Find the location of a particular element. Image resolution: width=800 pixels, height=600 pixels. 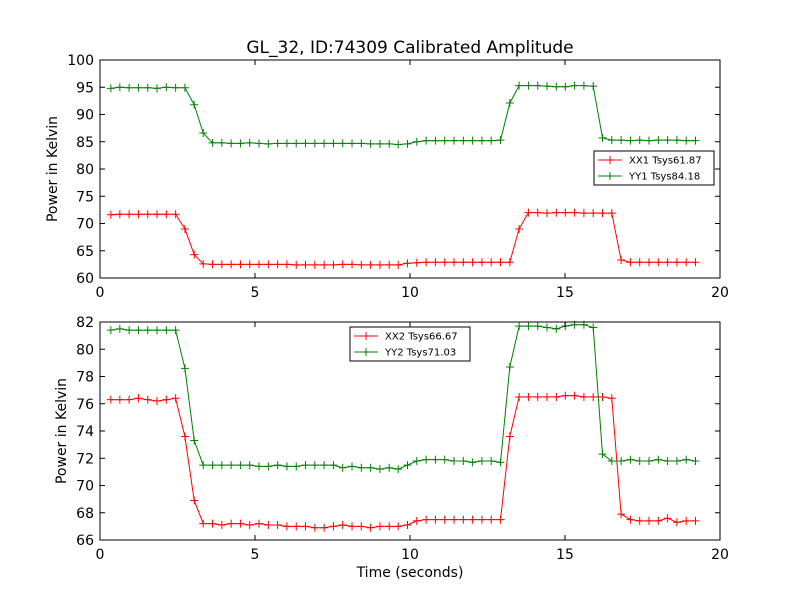

legend: XX1 Tsys61.87 YY1 Tsys84.18 is located at coordinates (654, 168).